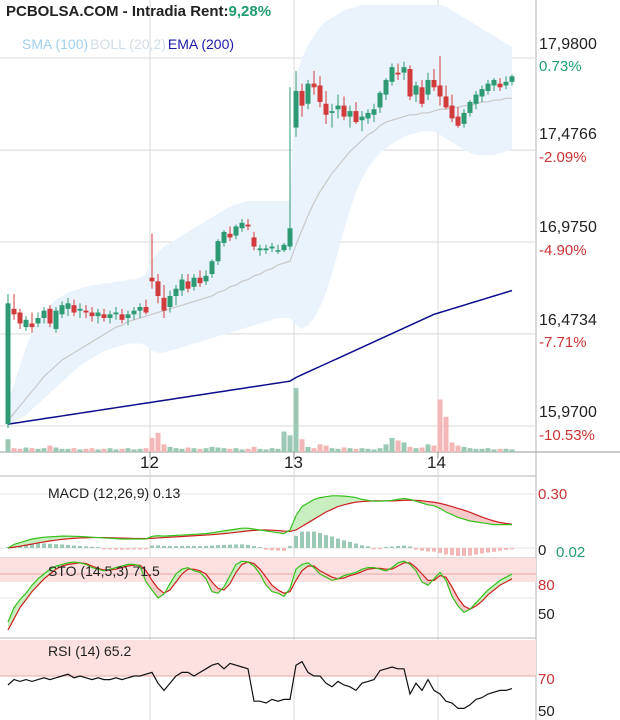  I want to click on pct-label-4: -10.53%, so click(567, 435).